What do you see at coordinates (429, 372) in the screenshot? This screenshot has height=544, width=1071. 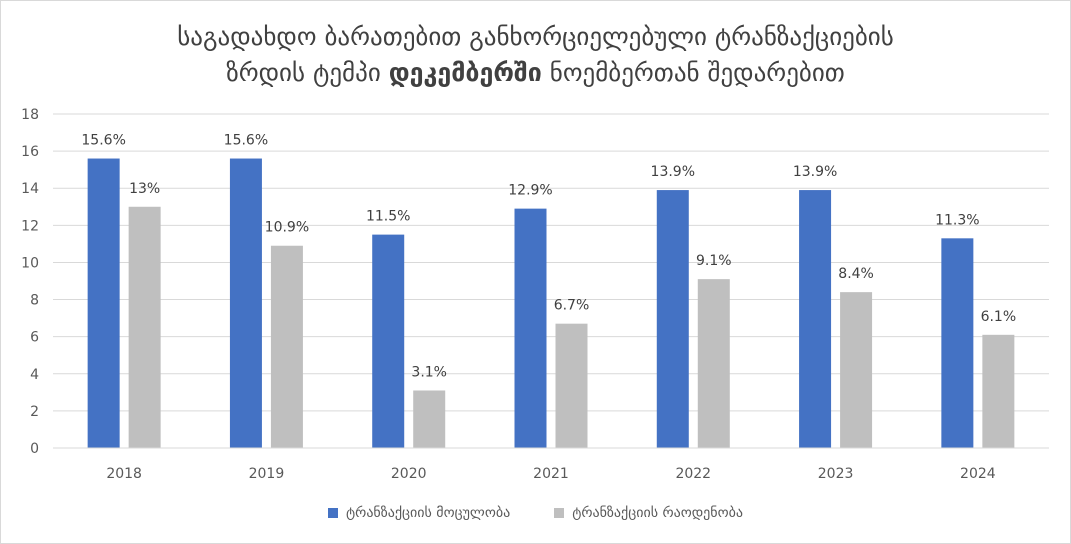 I see `data-label-count-2020: 3.1%` at bounding box center [429, 372].